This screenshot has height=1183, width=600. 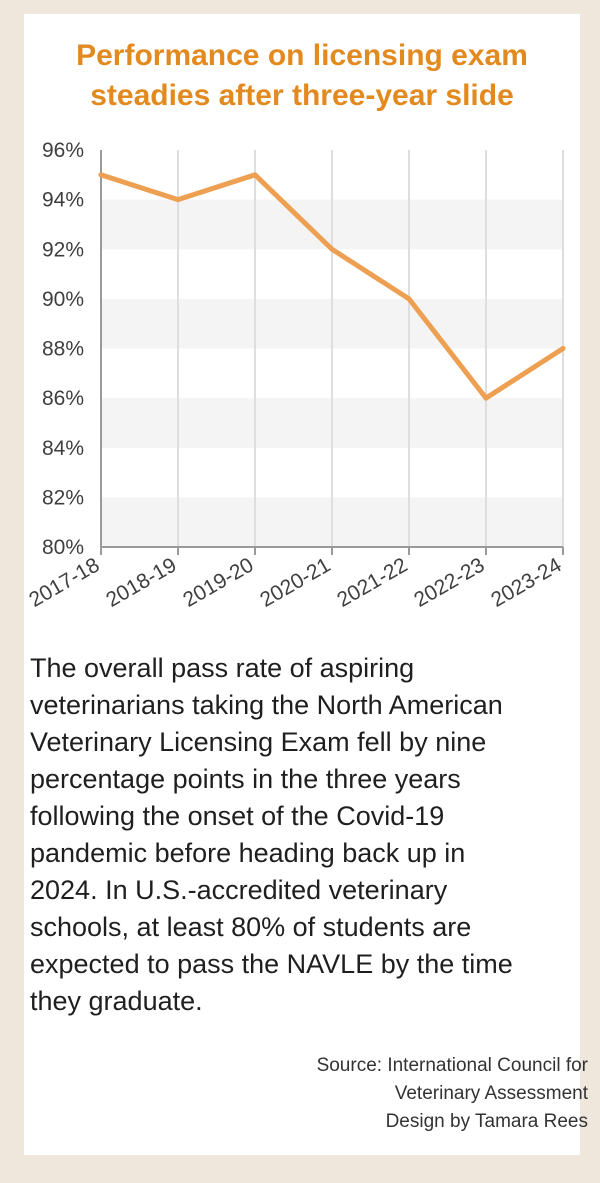 I want to click on source-line-1: Source: International Council for, so click(x=452, y=1065).